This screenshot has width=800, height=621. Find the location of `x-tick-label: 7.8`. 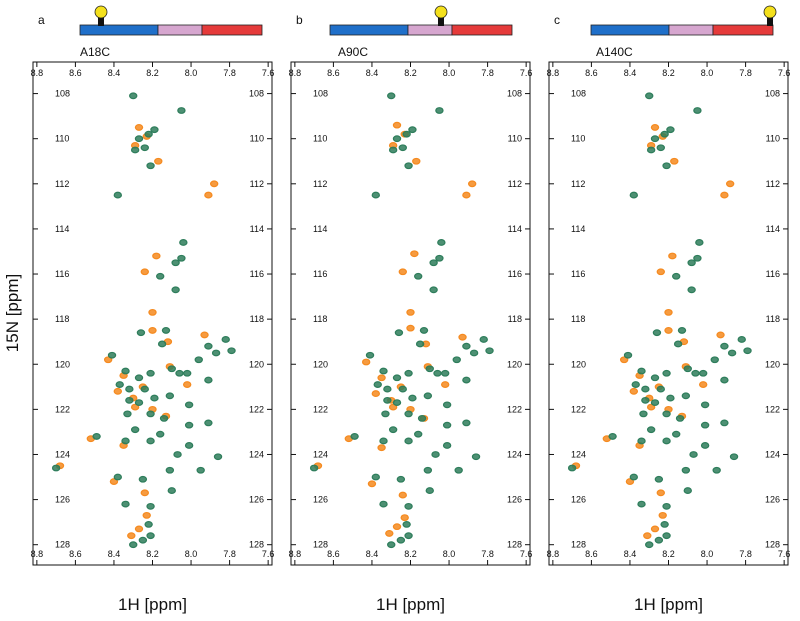

x-tick-label: 7.8 is located at coordinates (229, 554).